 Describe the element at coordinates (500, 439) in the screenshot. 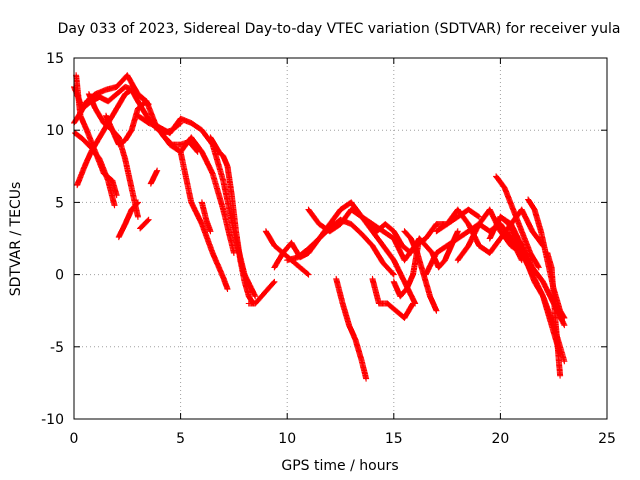

I see `x-tick-label: 20` at that location.